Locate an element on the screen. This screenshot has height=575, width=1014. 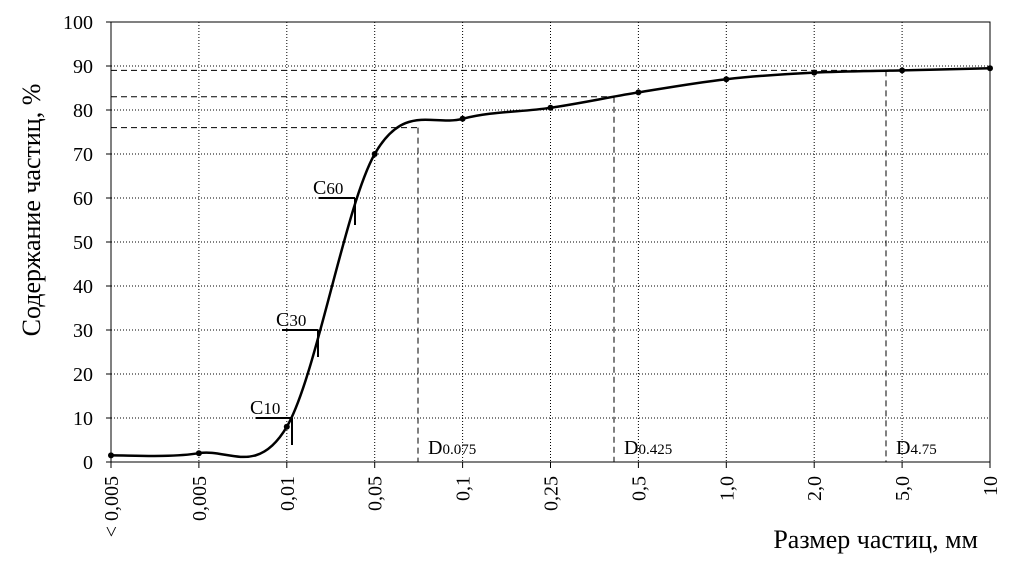
x-axis-title: Размер частиц, мм is located at coordinates (875, 539).